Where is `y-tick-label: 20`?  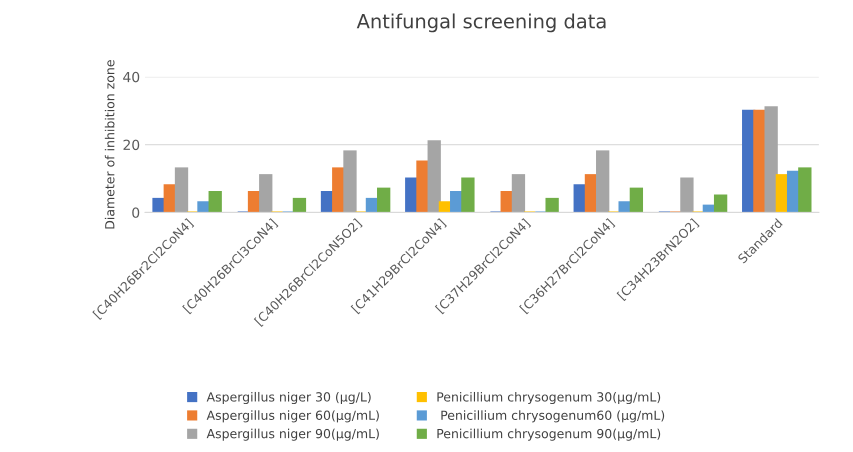 y-tick-label: 20 is located at coordinates (131, 145).